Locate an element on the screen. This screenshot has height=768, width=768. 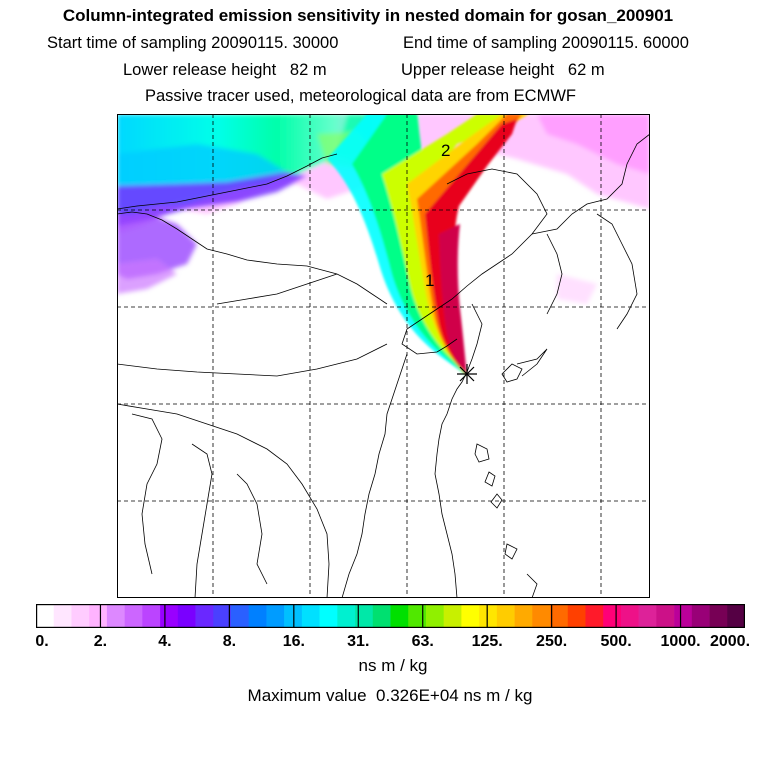
colorbar-frame is located at coordinates (390, 616).